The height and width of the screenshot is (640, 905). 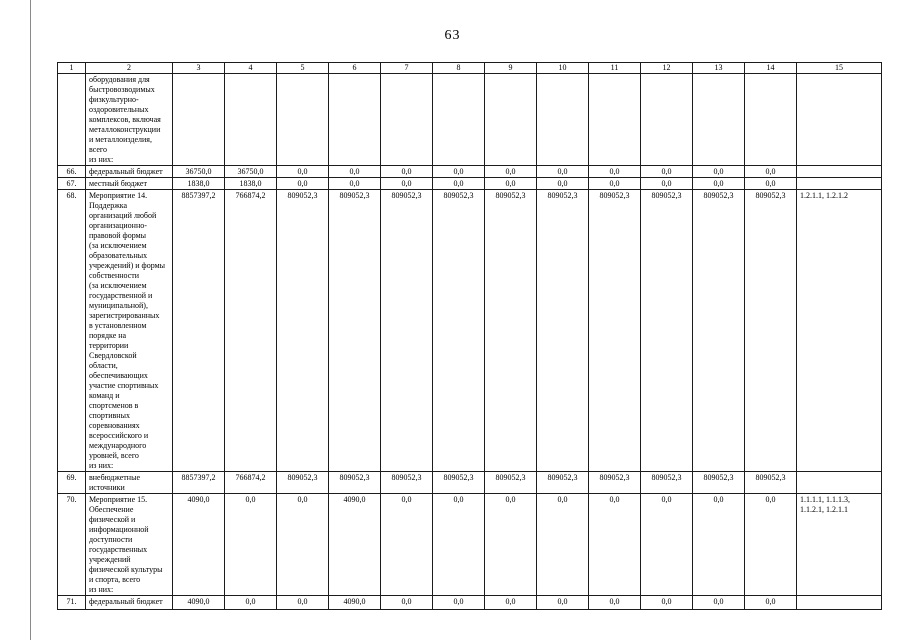 What do you see at coordinates (839, 68) in the screenshot?
I see `column-header-cell: 15` at bounding box center [839, 68].